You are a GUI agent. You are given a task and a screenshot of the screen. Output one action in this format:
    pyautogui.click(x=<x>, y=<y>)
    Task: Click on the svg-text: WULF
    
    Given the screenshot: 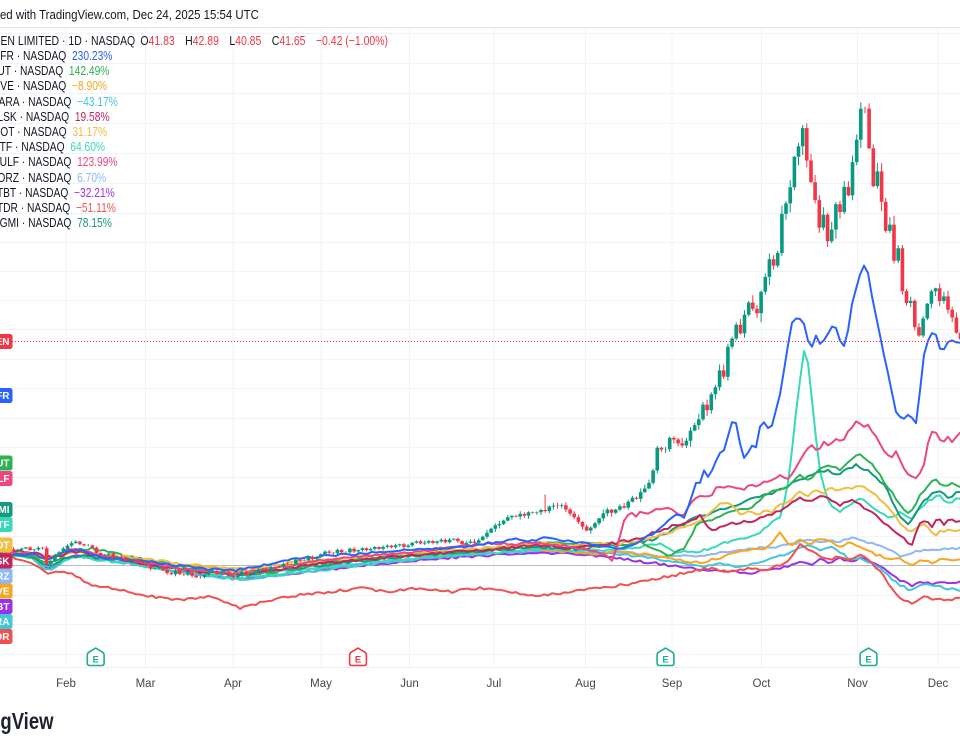 What is the action you would take?
    pyautogui.click(x=5, y=479)
    